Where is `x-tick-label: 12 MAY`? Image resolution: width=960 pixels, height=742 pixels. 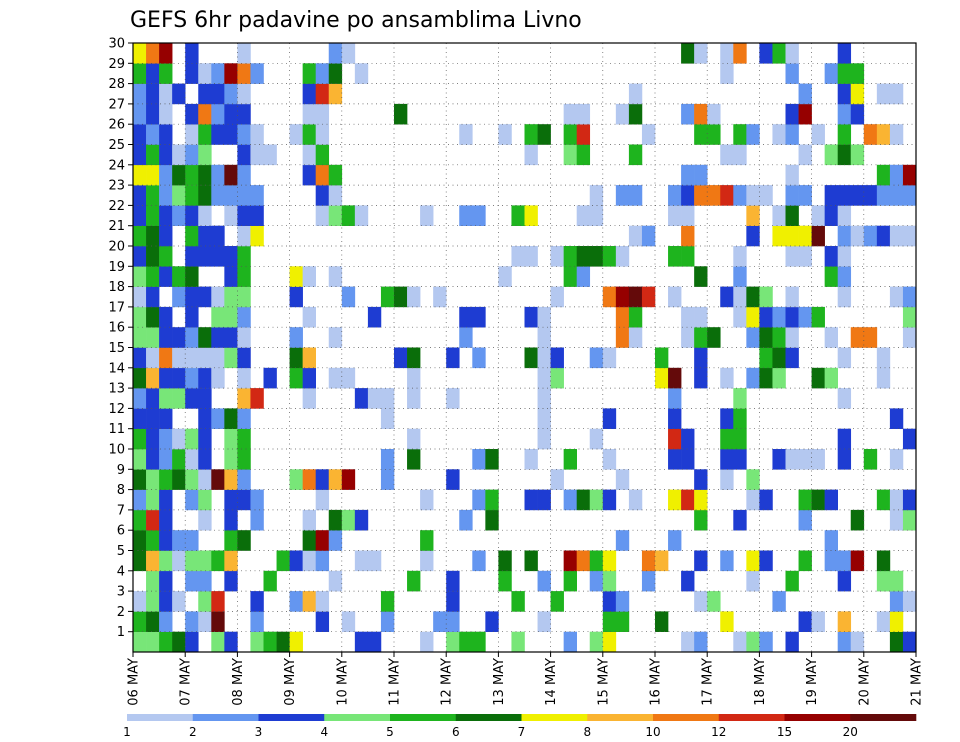 x-tick-label: 12 MAY is located at coordinates (447, 682).